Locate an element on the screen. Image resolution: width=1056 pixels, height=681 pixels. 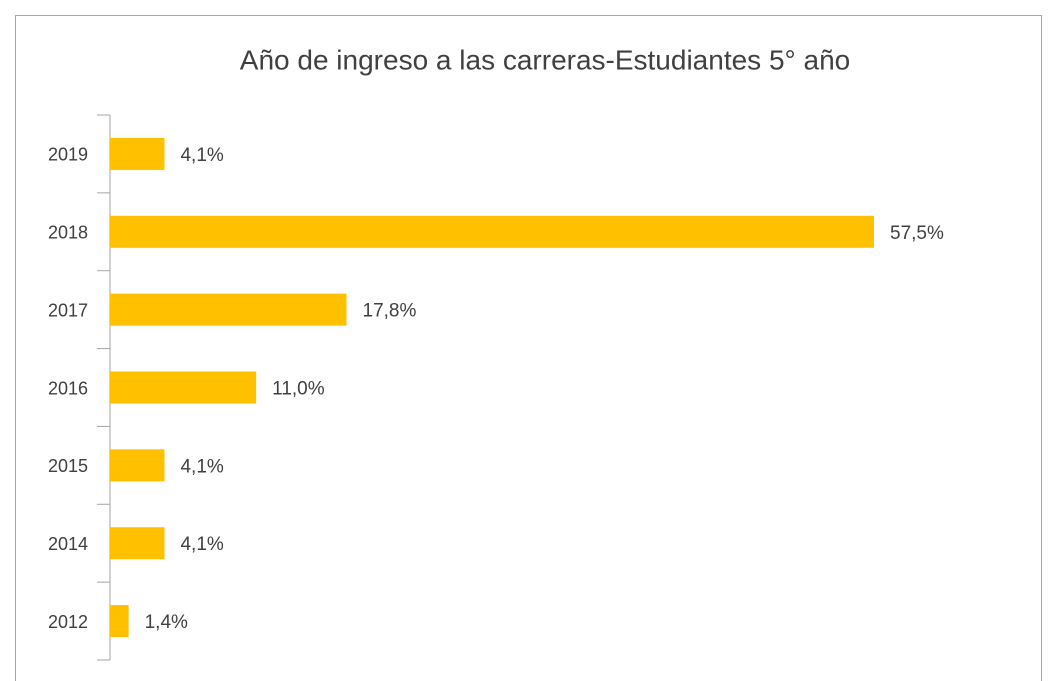
y-tick-label: 2018 is located at coordinates (68, 233).